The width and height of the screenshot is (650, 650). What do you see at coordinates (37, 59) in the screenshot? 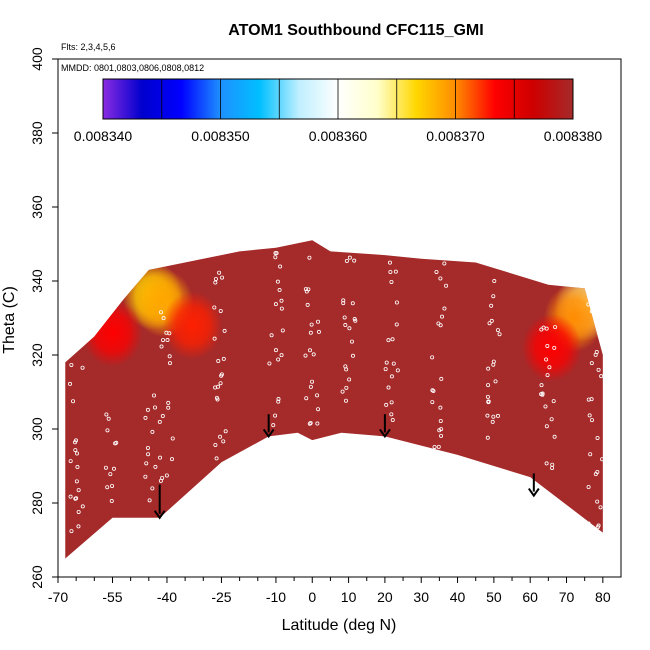
I see `y-tick-label: 400` at bounding box center [37, 59].